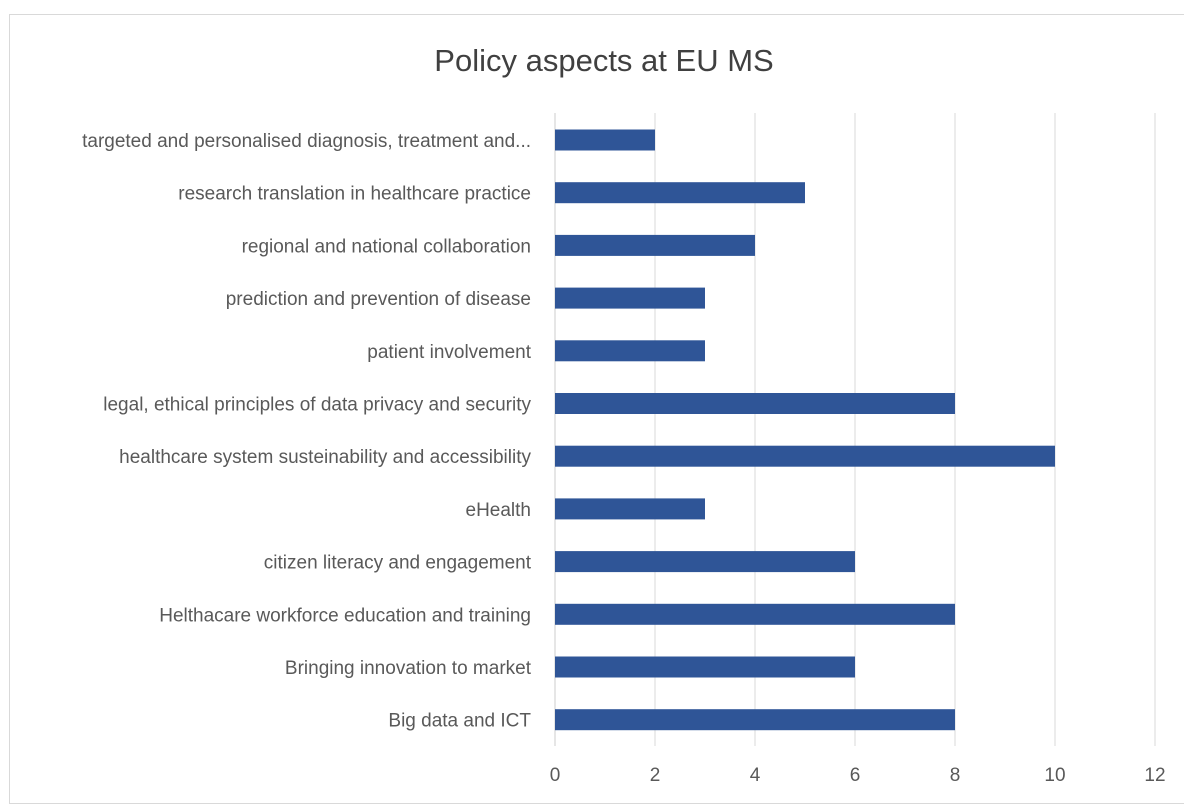 This screenshot has width=1184, height=804. Describe the element at coordinates (755, 775) in the screenshot. I see `x-tick-label: 4` at that location.